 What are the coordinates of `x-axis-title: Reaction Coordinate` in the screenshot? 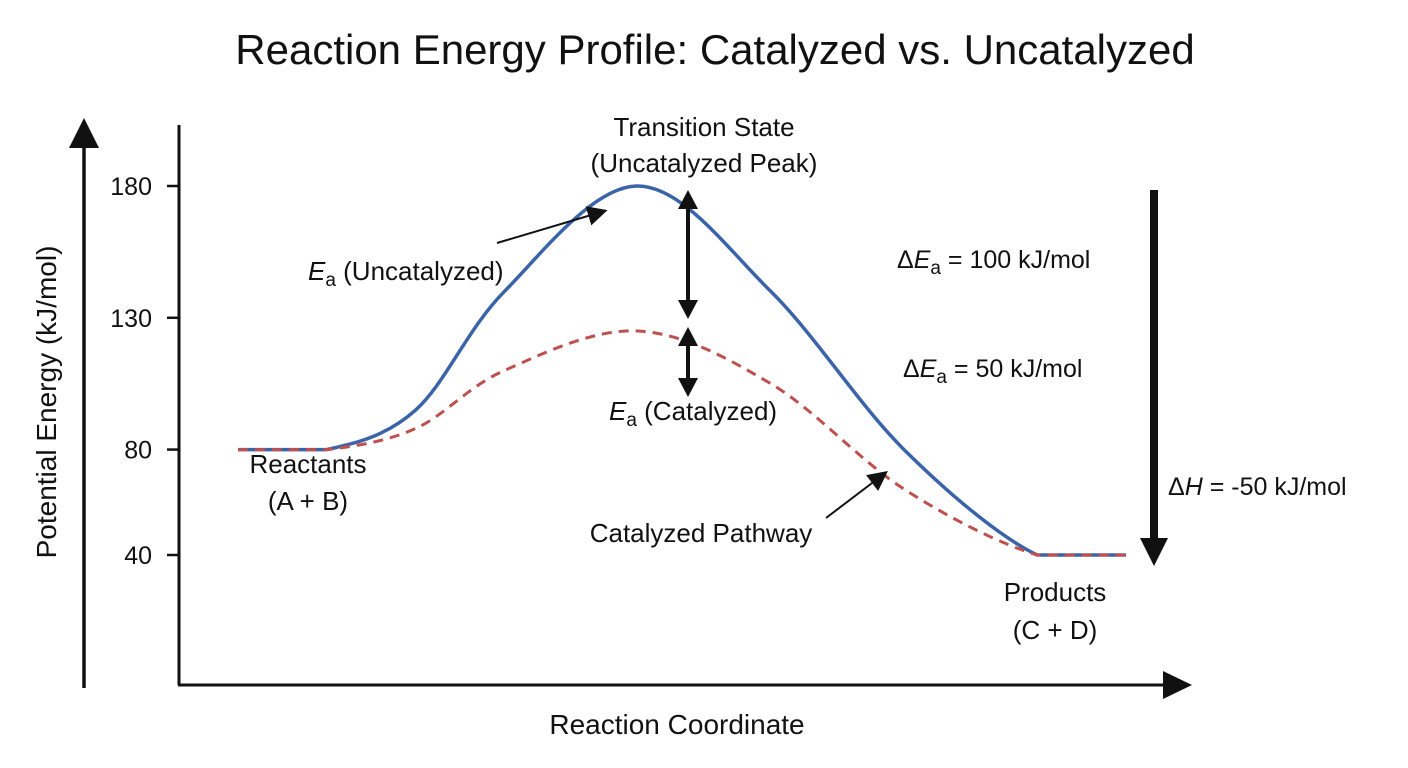 It's located at (676, 724).